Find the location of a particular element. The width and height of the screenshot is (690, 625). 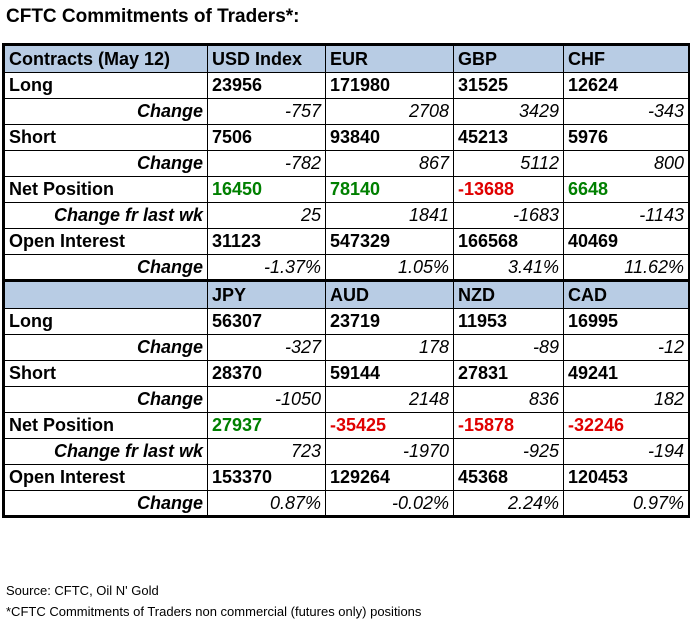

value-cell: 12624 is located at coordinates (626, 85).